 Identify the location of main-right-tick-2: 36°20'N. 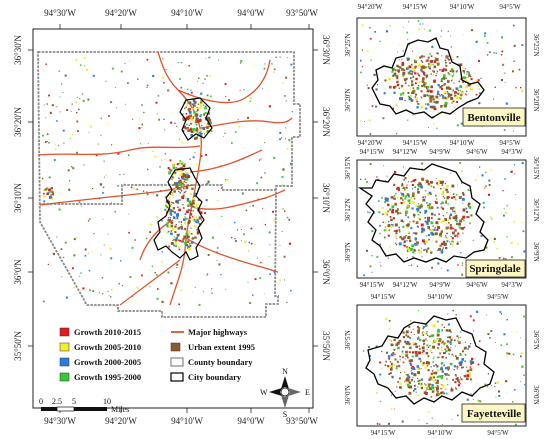
(326, 122).